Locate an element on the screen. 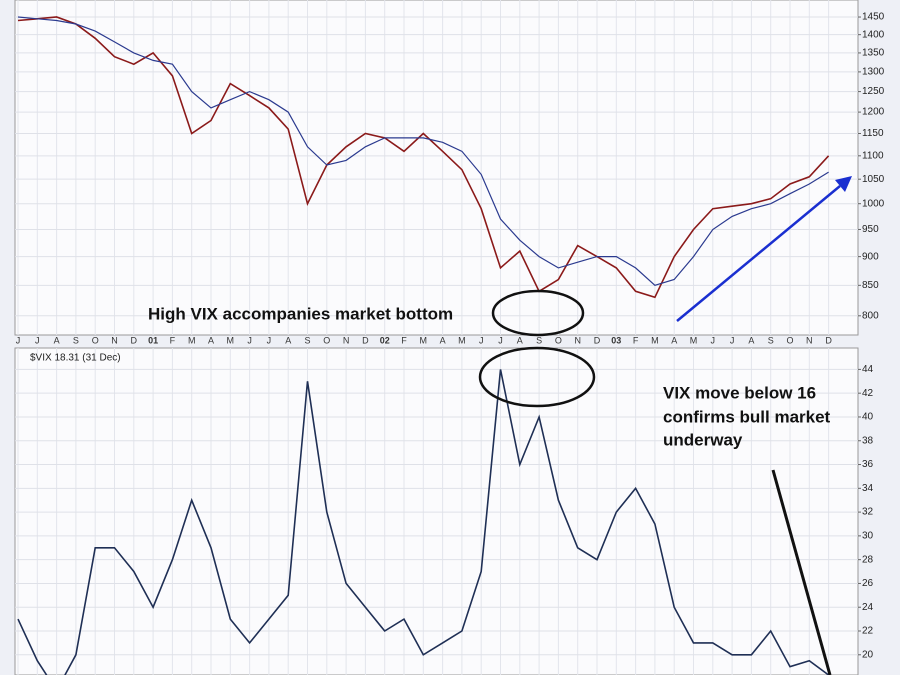 Image resolution: width=900 pixels, height=675 pixels. y-tick-label: 950 is located at coordinates (870, 229).